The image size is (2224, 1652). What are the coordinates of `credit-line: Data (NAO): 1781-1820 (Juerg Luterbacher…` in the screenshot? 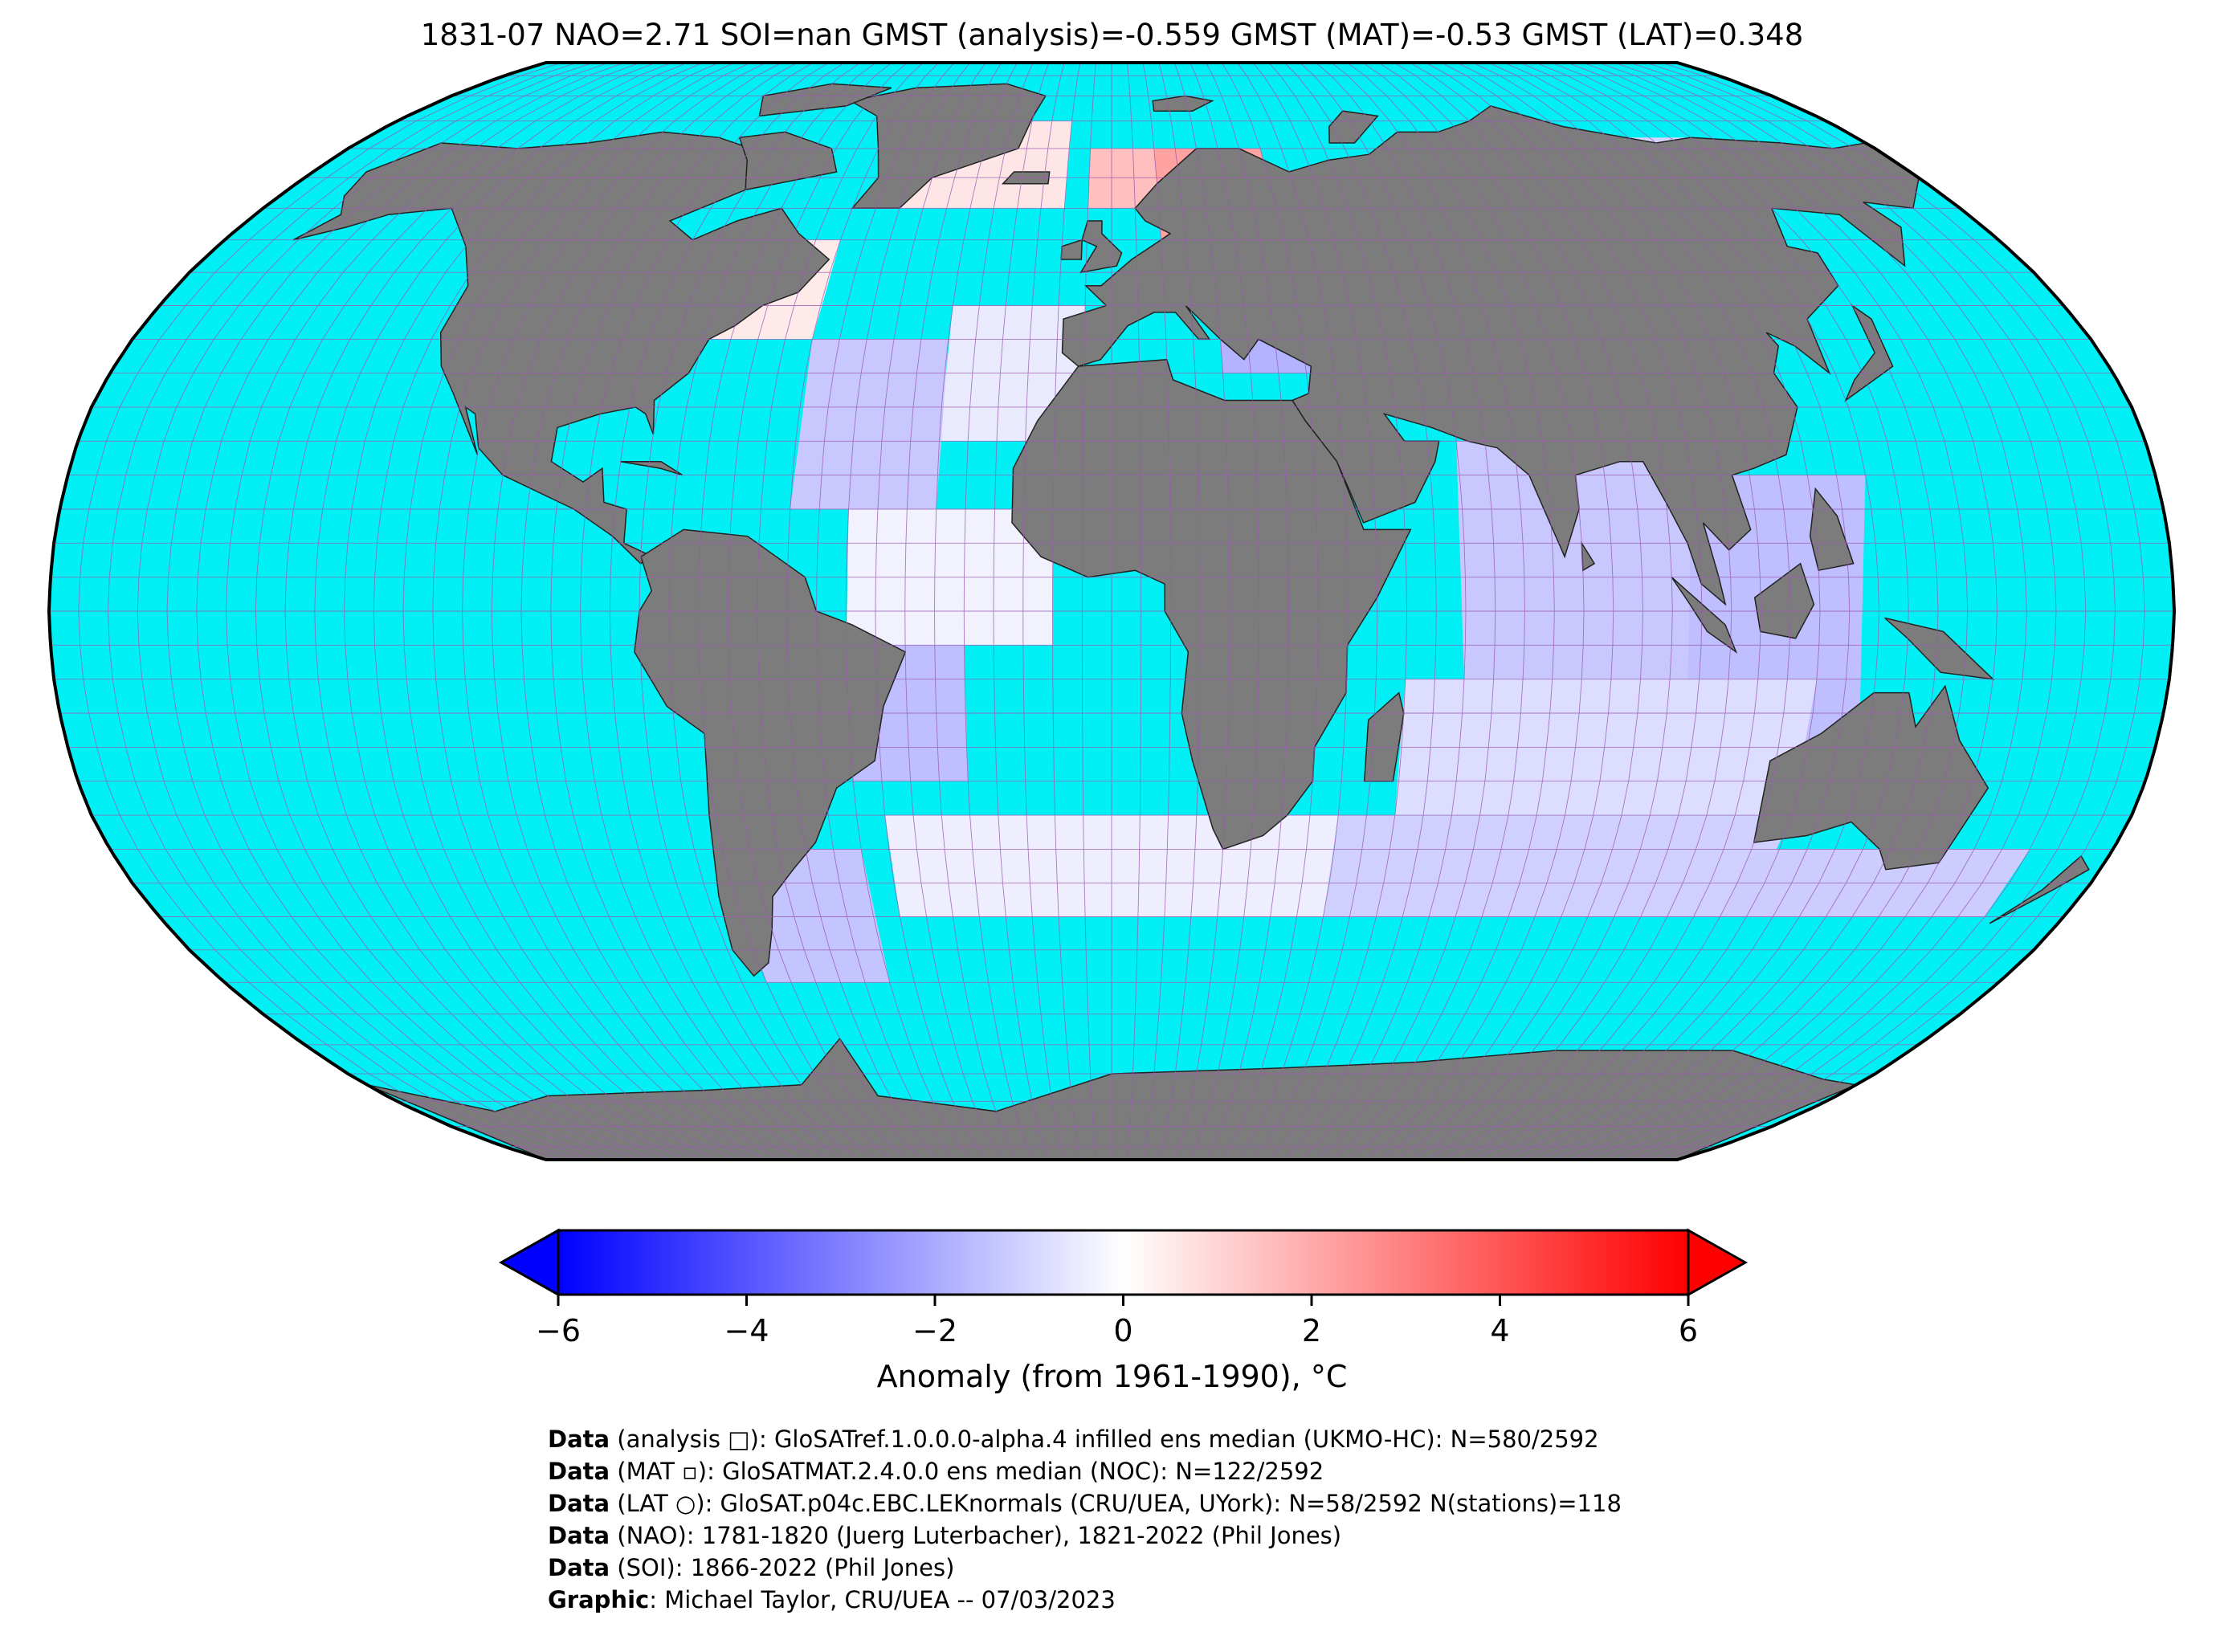 It's located at (1085, 1535).